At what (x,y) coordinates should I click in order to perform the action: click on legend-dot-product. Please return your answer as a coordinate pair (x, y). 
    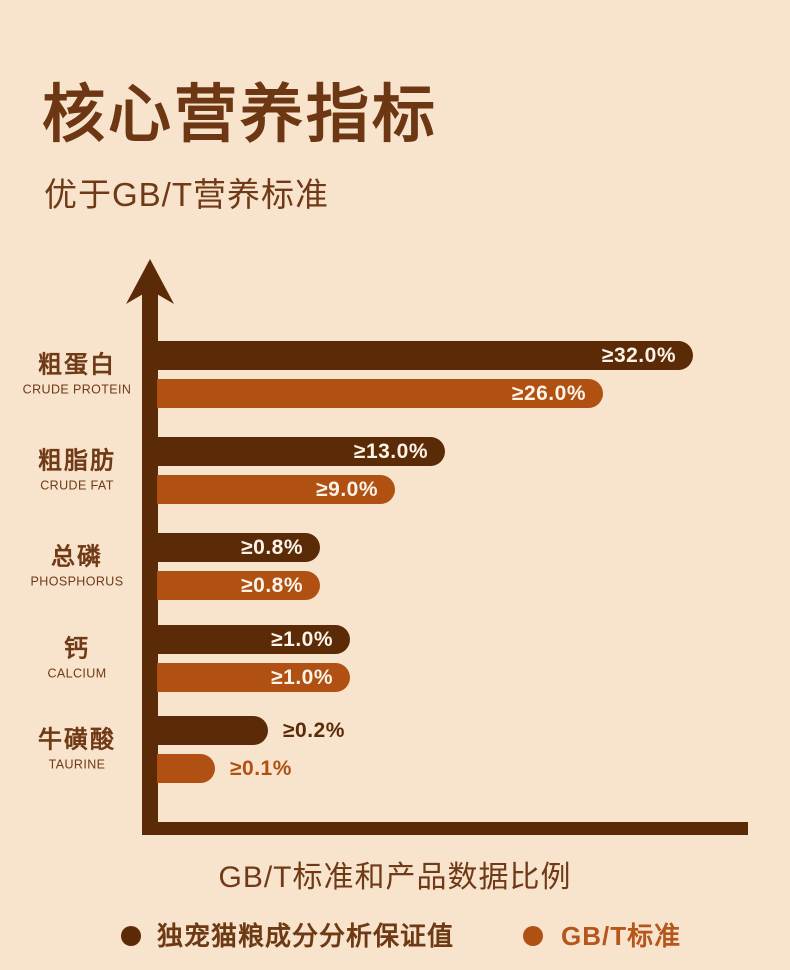
    Looking at the image, I should click on (131, 936).